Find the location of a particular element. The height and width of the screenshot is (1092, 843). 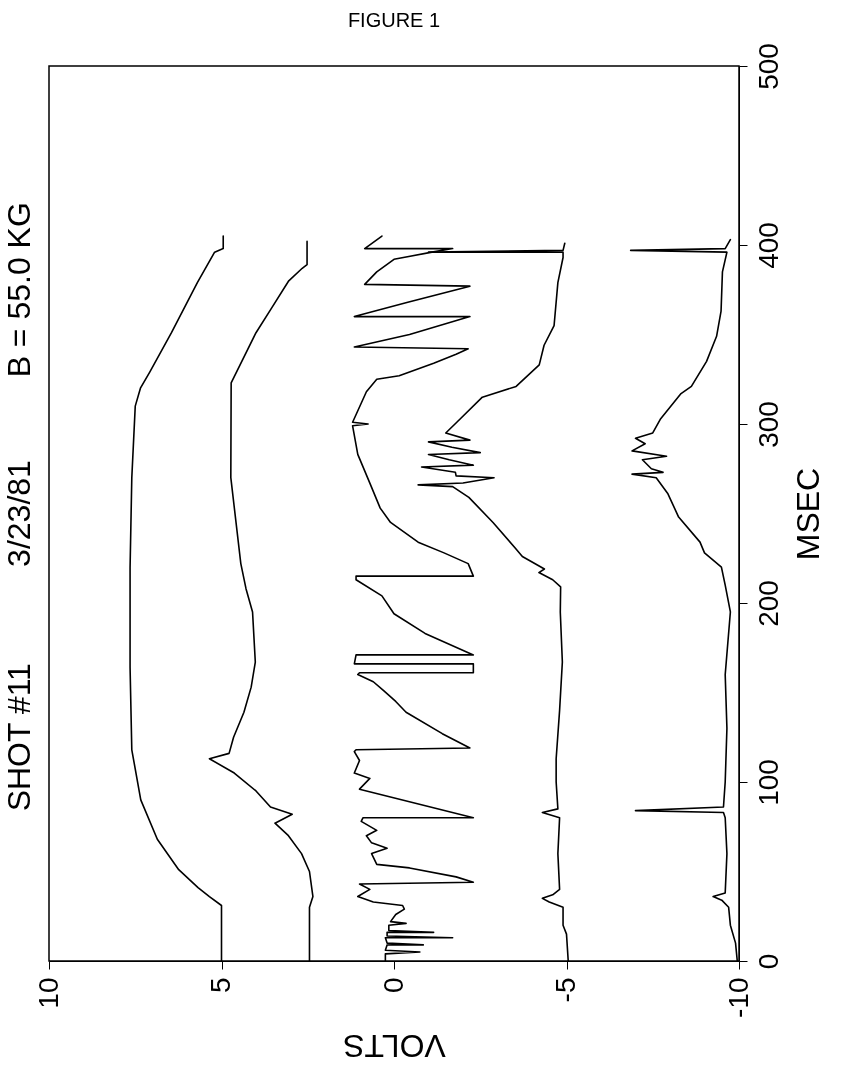

x-axis-title: VOLTS is located at coordinates (394, 1045).